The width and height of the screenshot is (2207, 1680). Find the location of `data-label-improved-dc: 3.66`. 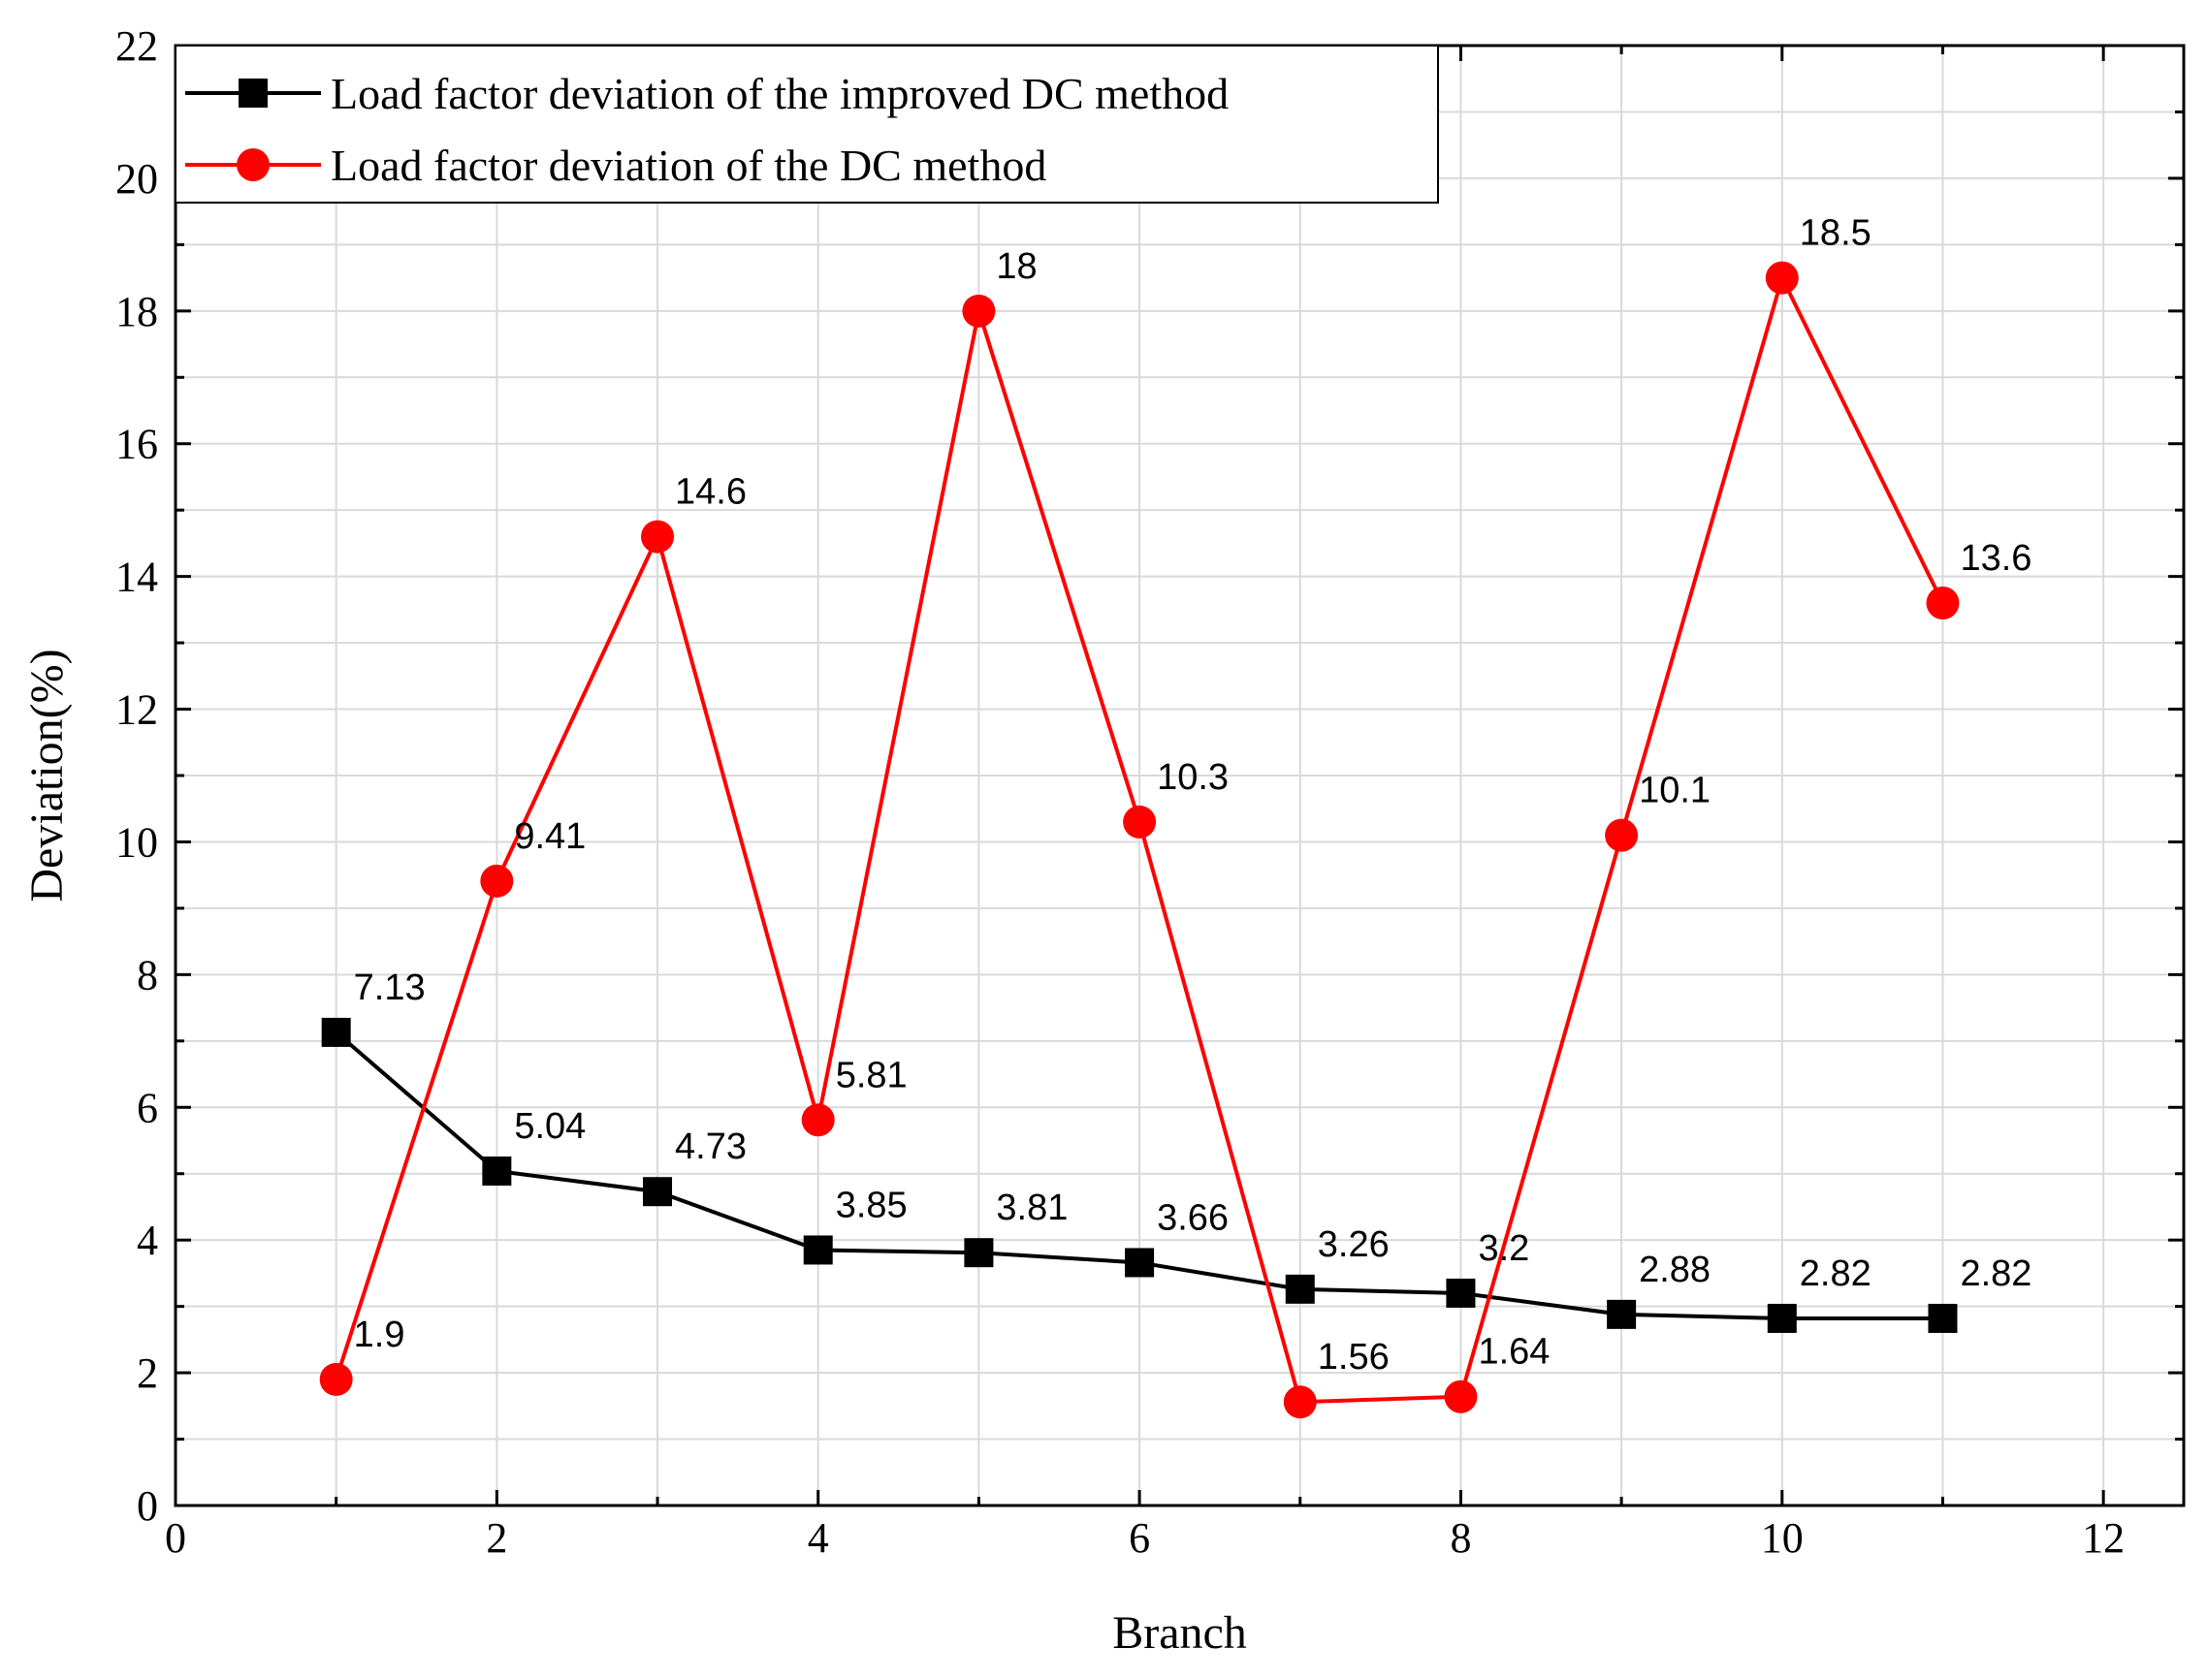

data-label-improved-dc: 3.66 is located at coordinates (1193, 1217).